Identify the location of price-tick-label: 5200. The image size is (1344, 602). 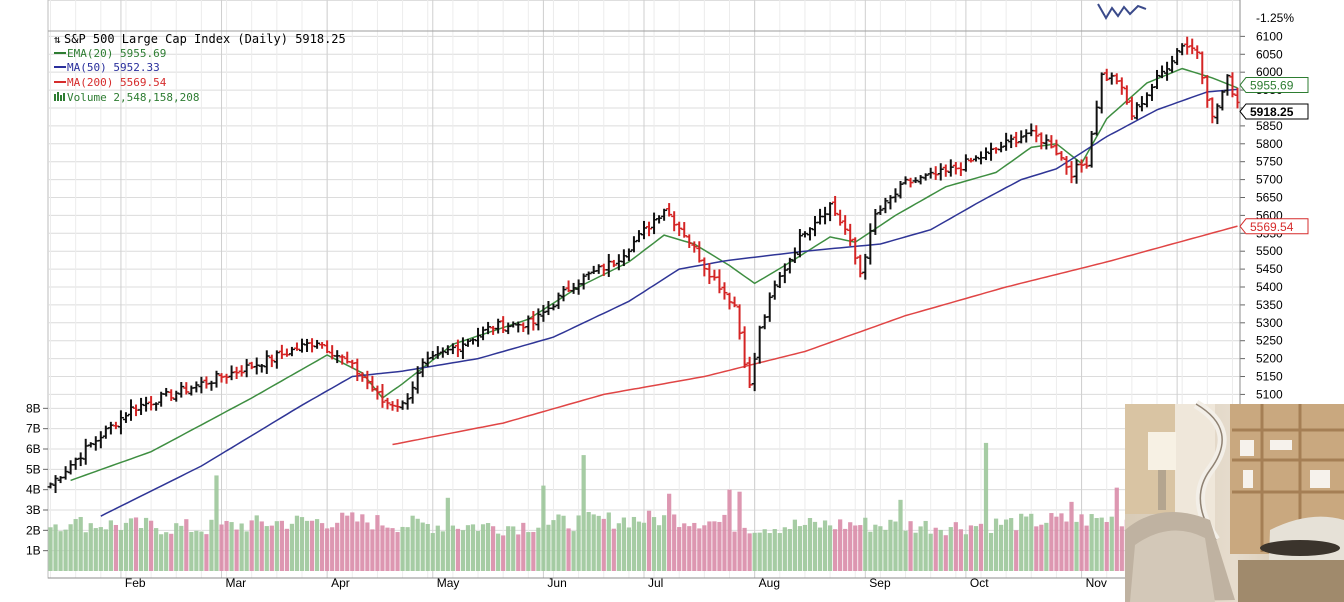
(1269, 359).